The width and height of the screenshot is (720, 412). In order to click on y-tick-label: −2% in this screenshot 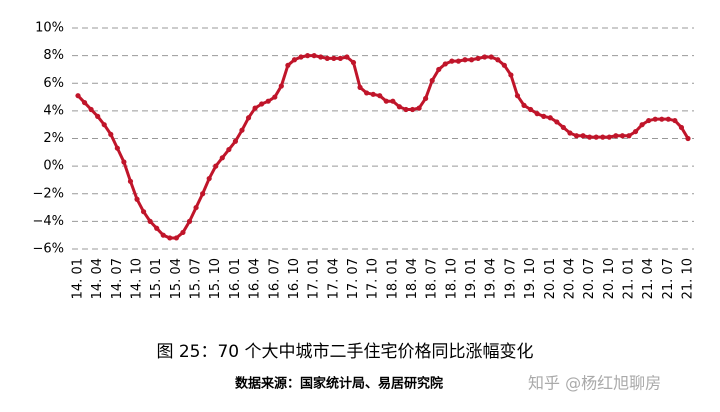, I will do `click(48, 193)`.